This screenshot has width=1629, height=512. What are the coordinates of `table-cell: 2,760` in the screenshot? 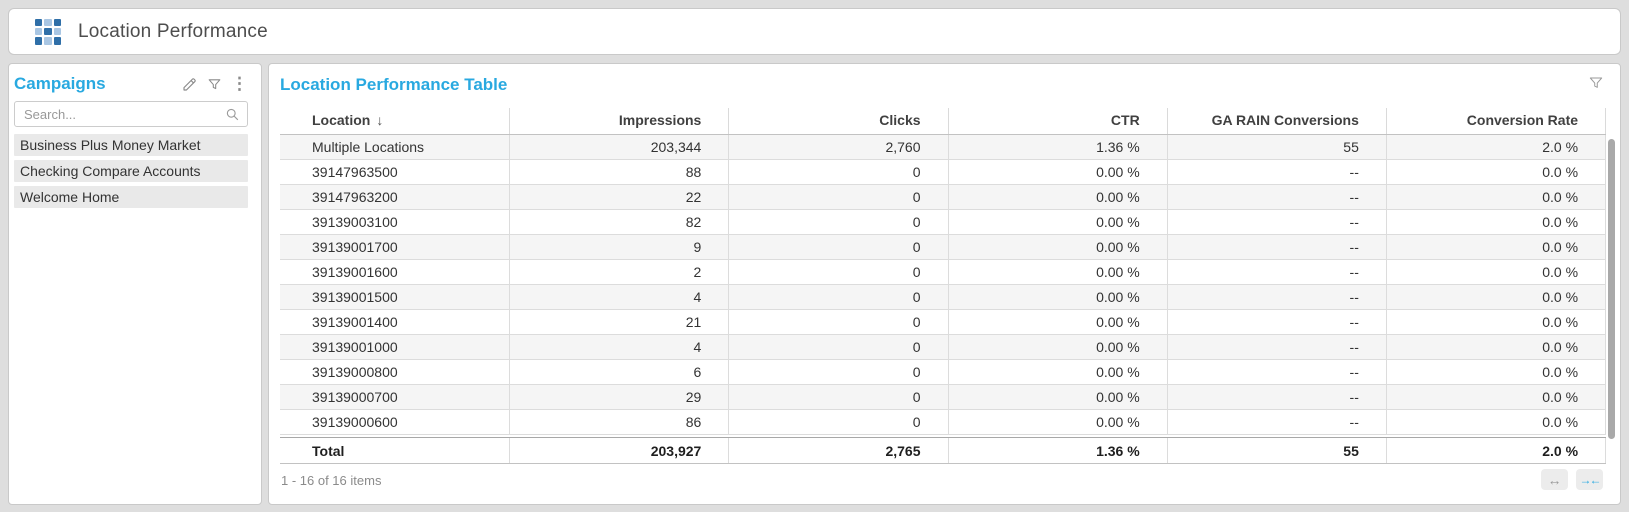 It's located at (839, 147).